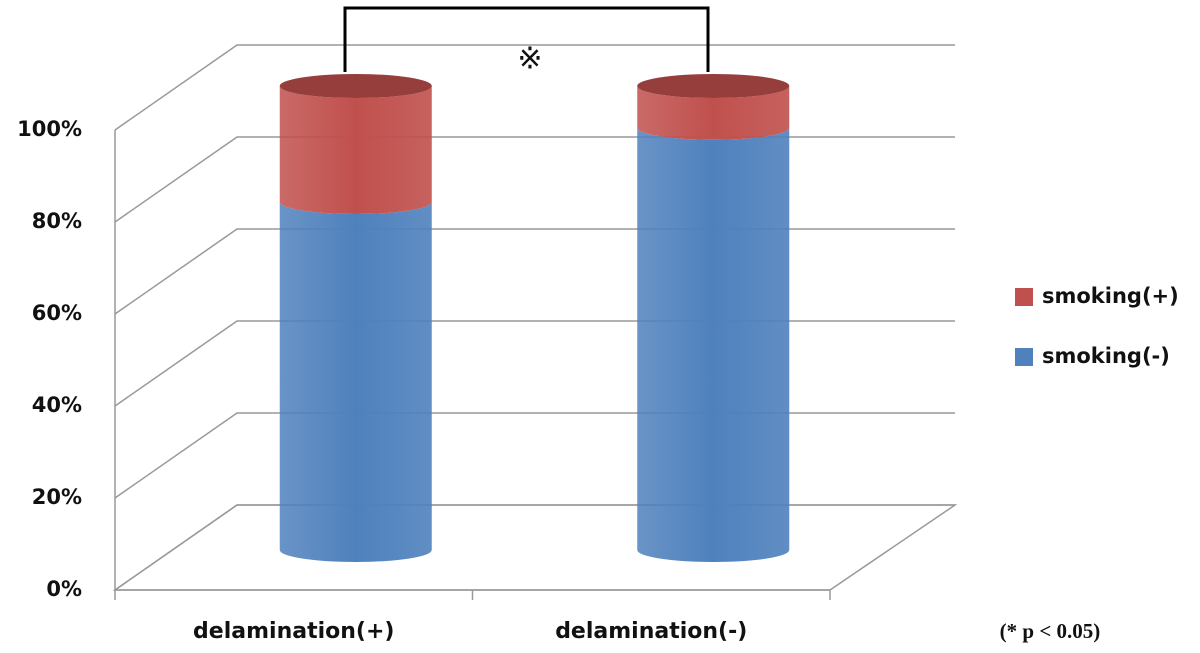 The width and height of the screenshot is (1200, 653). Describe the element at coordinates (1097, 326) in the screenshot. I see `legend: smoking(+) smoking(-)` at that location.